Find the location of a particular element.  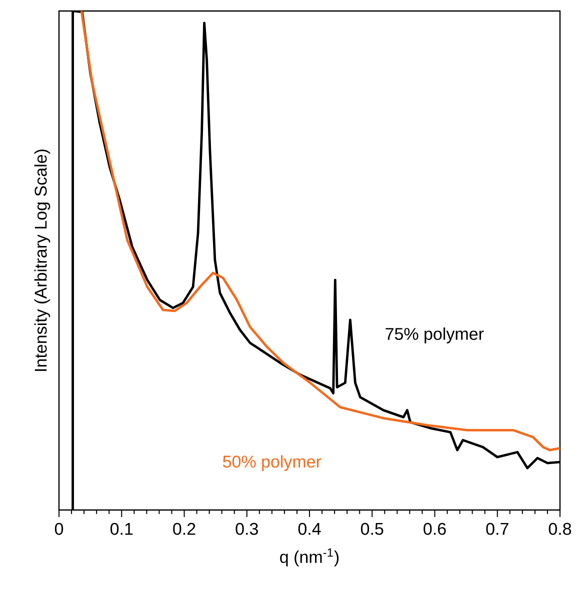

x-tick-label: 0.5 is located at coordinates (372, 528).